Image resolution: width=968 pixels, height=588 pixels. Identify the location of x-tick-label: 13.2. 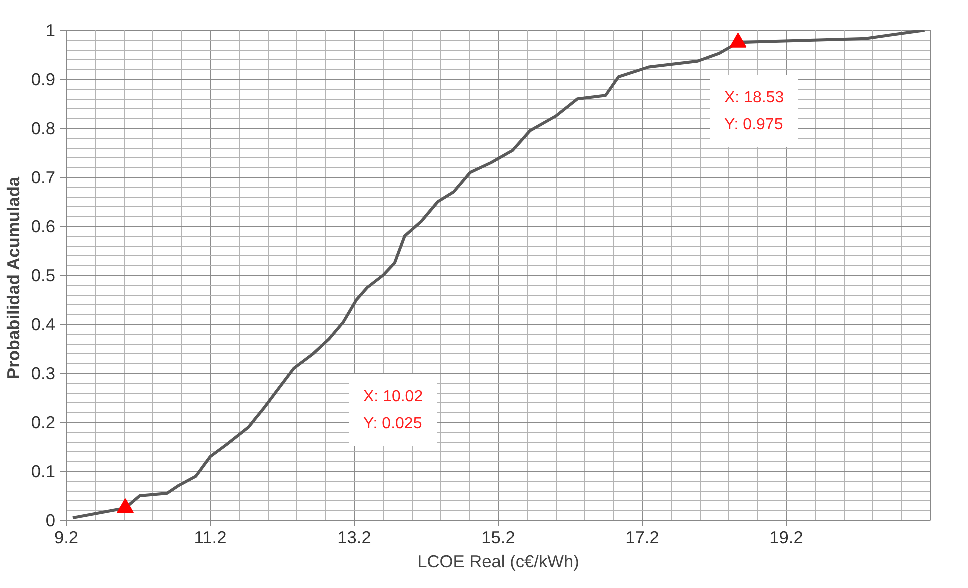
(355, 538).